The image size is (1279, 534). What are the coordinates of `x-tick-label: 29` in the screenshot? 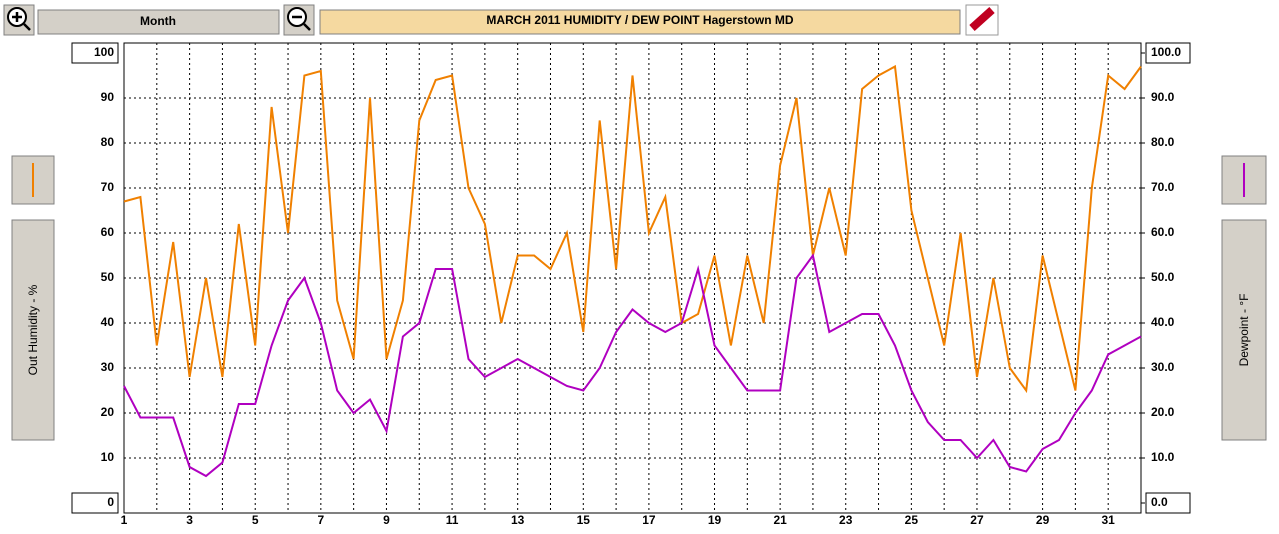 It's located at (1043, 520).